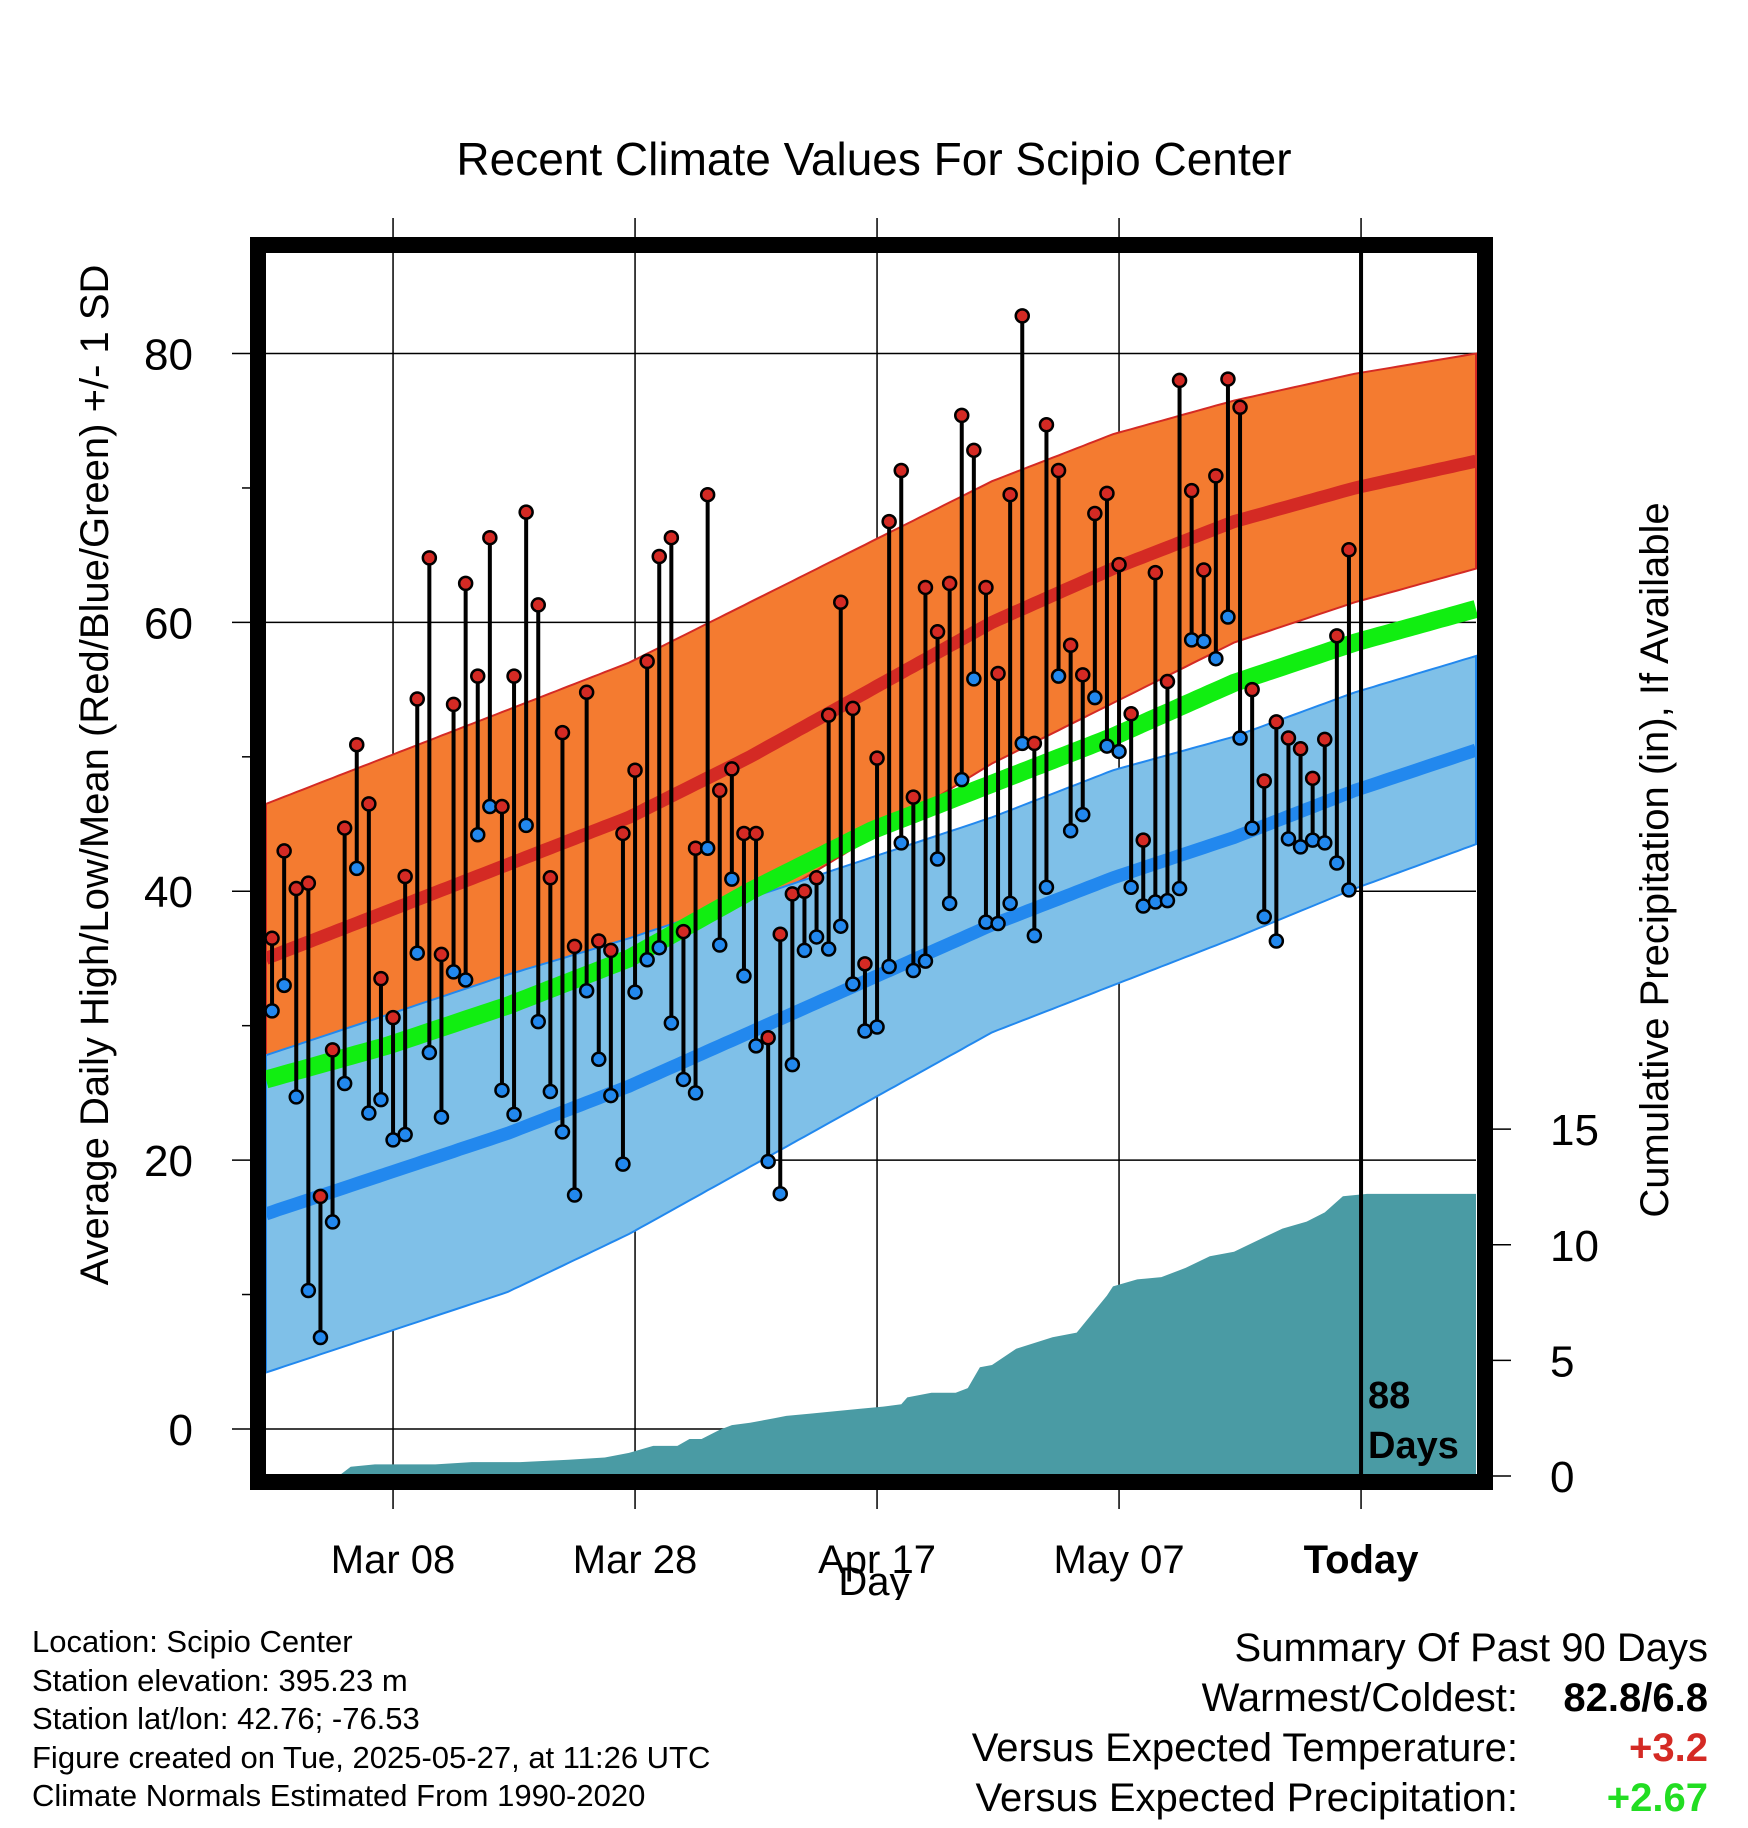 This screenshot has height=1828, width=1748. Describe the element at coordinates (1668, 1748) in the screenshot. I see `temp-value: +3.2` at that location.